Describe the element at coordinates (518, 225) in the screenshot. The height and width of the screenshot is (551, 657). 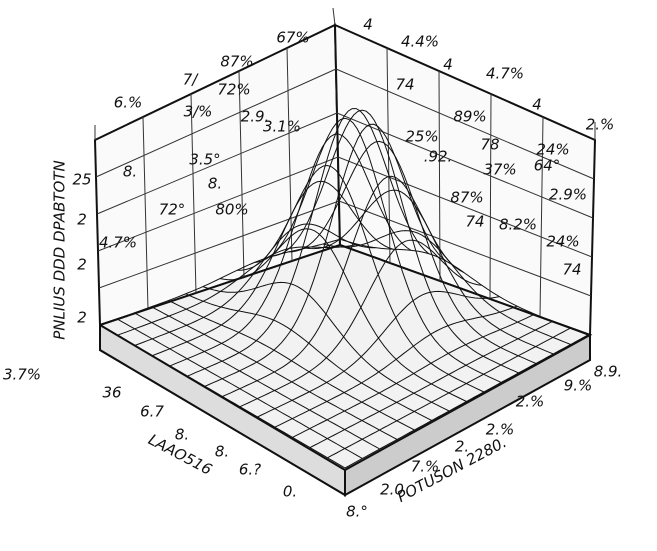
I see `wall-label: 8.2%` at that location.